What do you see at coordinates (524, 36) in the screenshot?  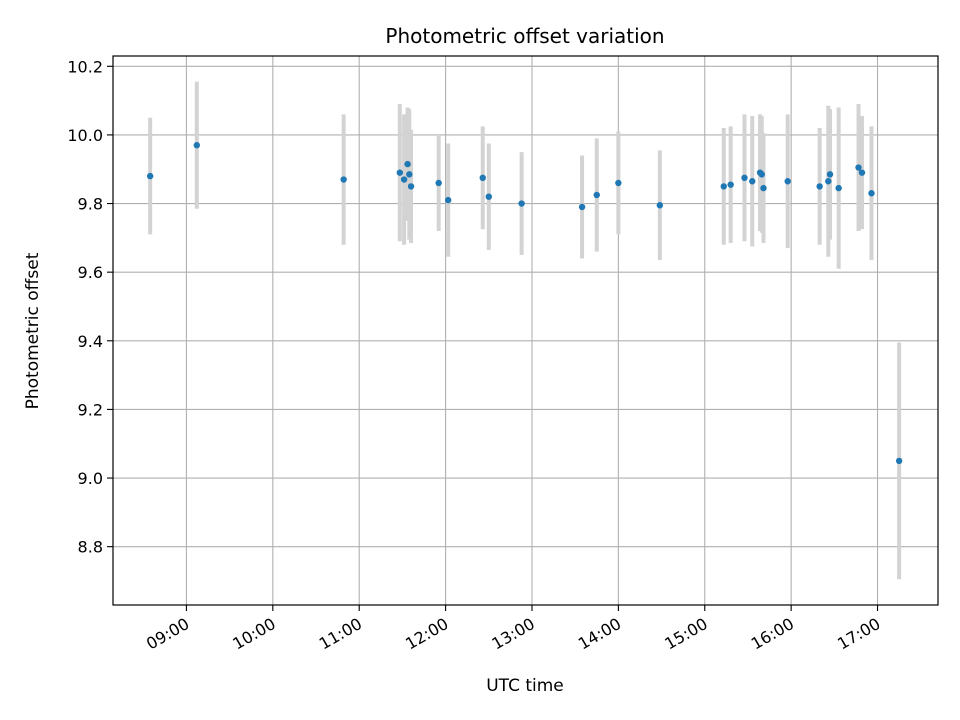 I see `chart-title: Photometric offset variation` at bounding box center [524, 36].